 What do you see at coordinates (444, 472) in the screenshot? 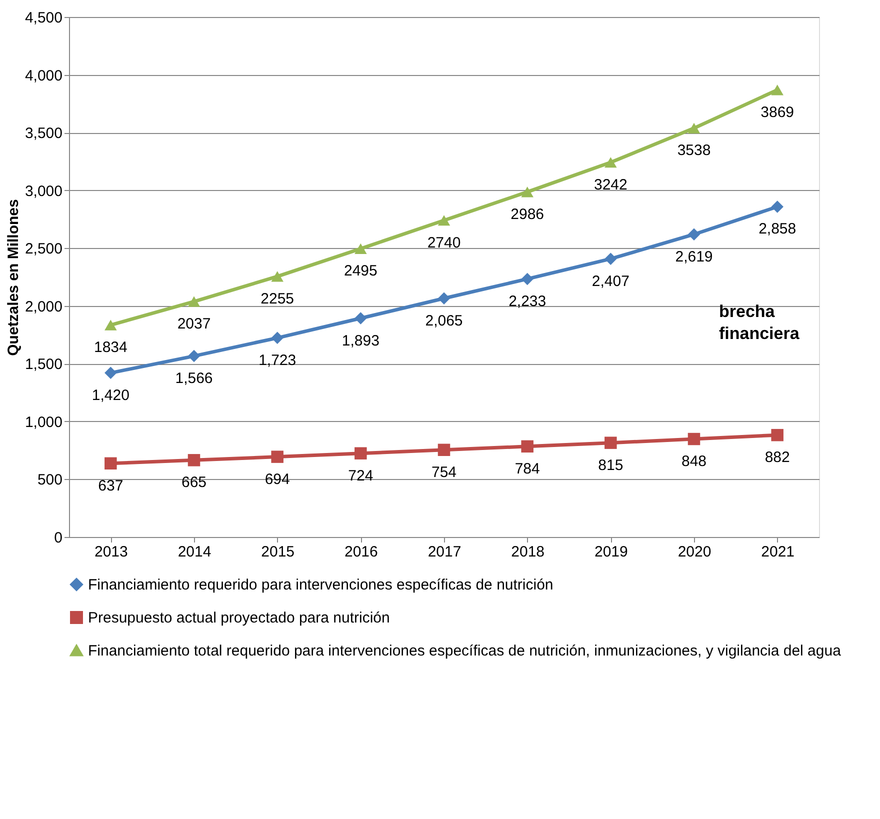
I see `data-label: 754` at bounding box center [444, 472].